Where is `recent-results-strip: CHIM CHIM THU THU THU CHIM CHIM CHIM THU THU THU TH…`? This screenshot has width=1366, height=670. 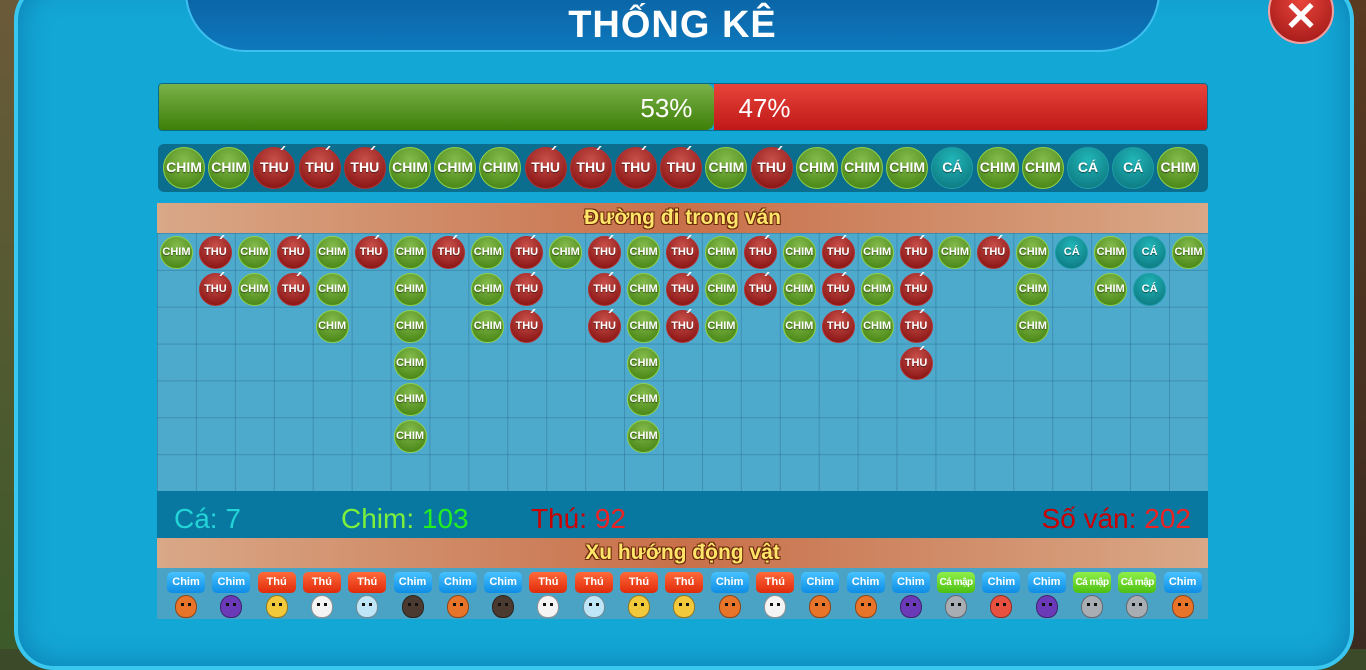 recent-results-strip: CHIM CHIM THU THU THU CHIM CHIM CHIM THU THU THU TH… is located at coordinates (683, 168).